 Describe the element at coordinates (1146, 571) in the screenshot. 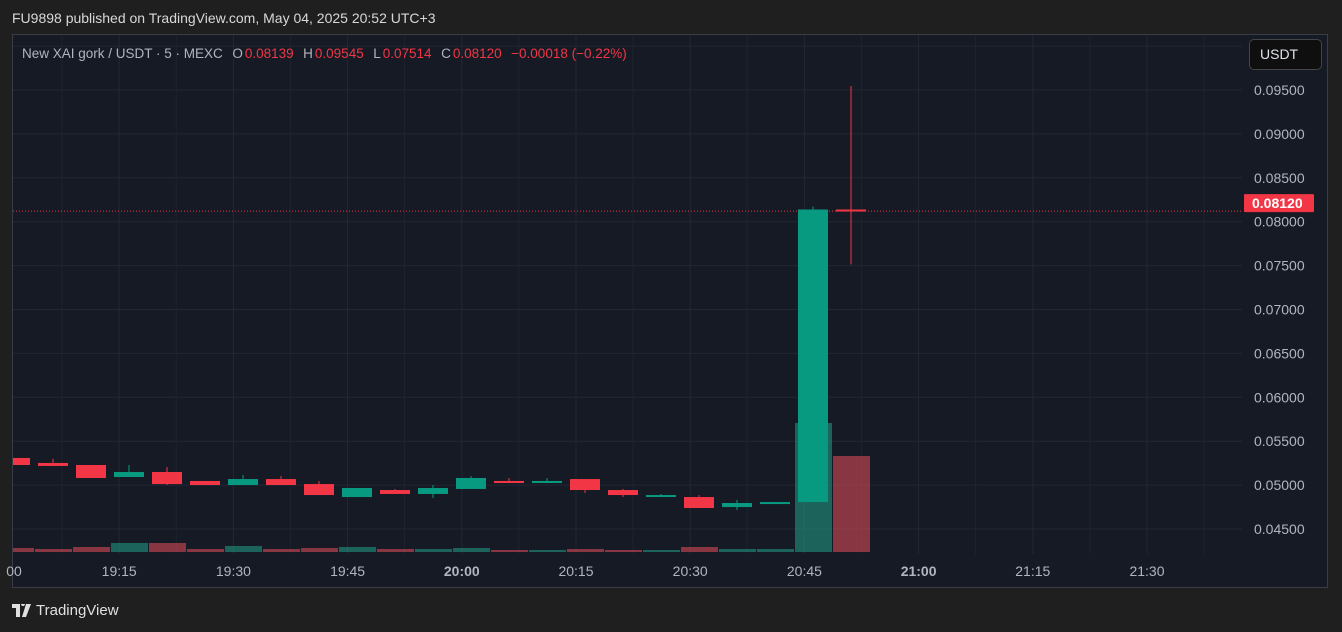

I see `time-tick-label: 21:30` at that location.